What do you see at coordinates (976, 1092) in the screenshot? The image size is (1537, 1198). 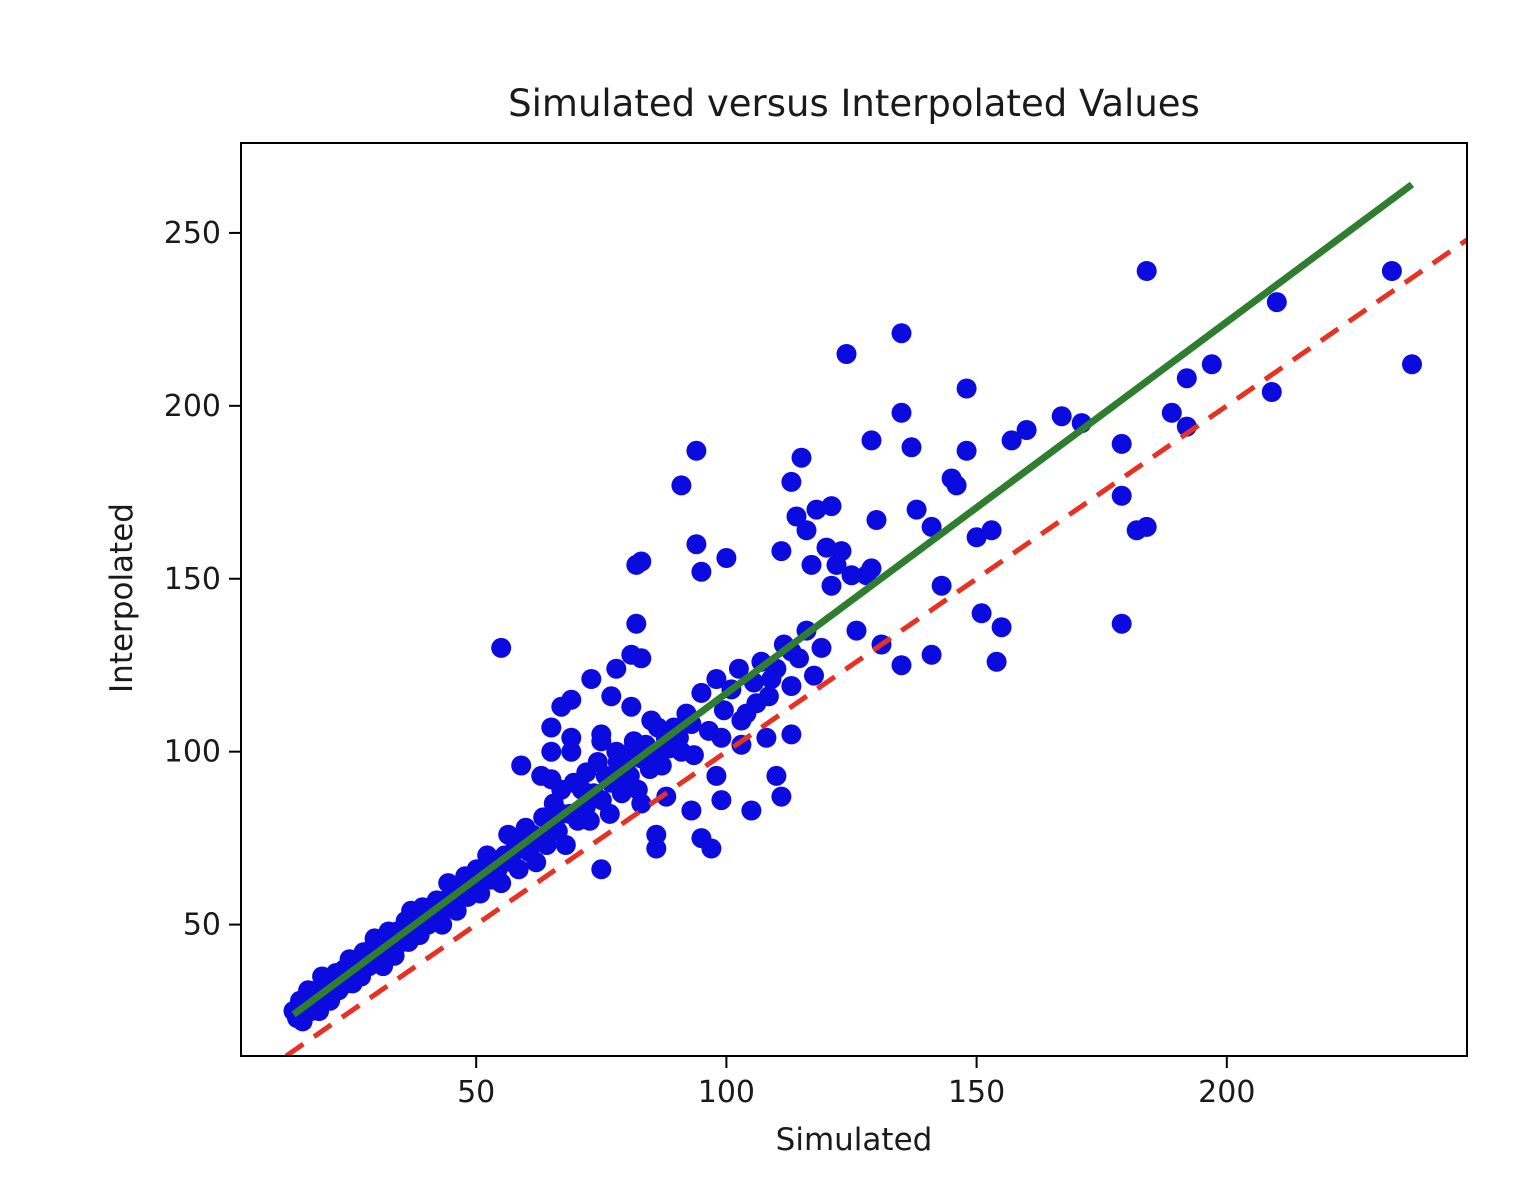 I see `x-tick-label: 150` at bounding box center [976, 1092].